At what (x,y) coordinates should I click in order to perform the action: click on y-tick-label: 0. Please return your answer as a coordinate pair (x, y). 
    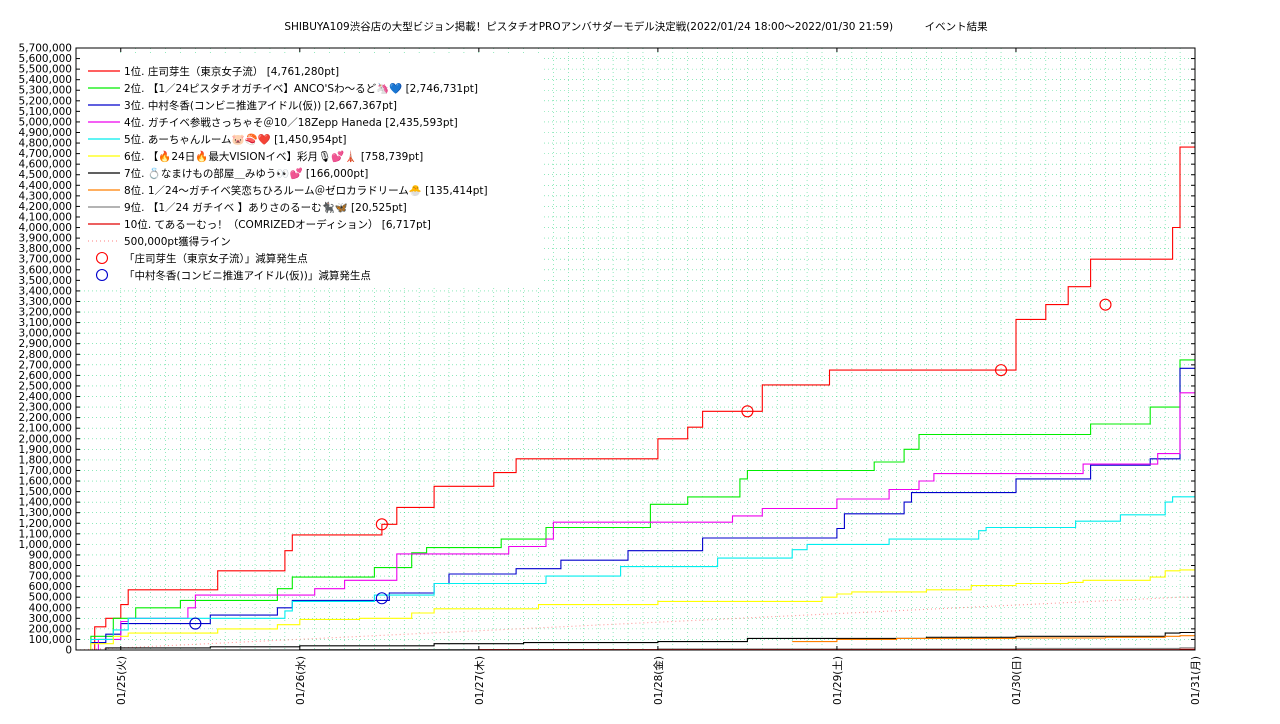
    Looking at the image, I should click on (68, 651).